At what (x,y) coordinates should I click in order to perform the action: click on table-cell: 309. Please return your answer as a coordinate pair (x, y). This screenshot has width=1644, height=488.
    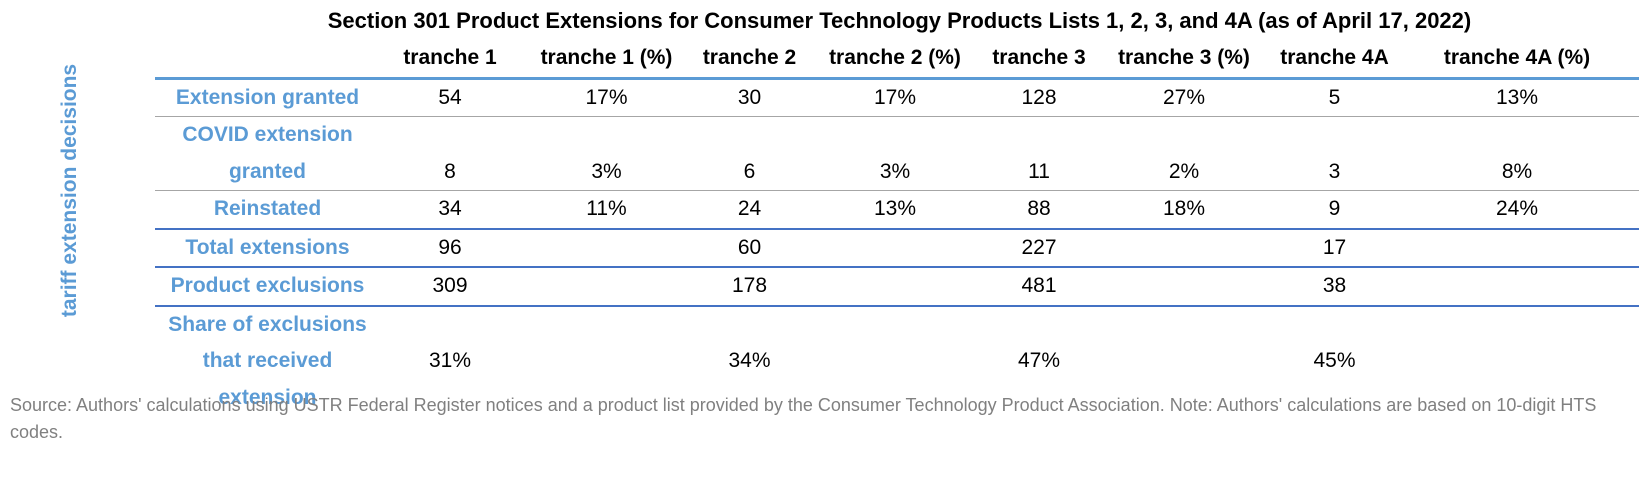
    Looking at the image, I should click on (450, 287).